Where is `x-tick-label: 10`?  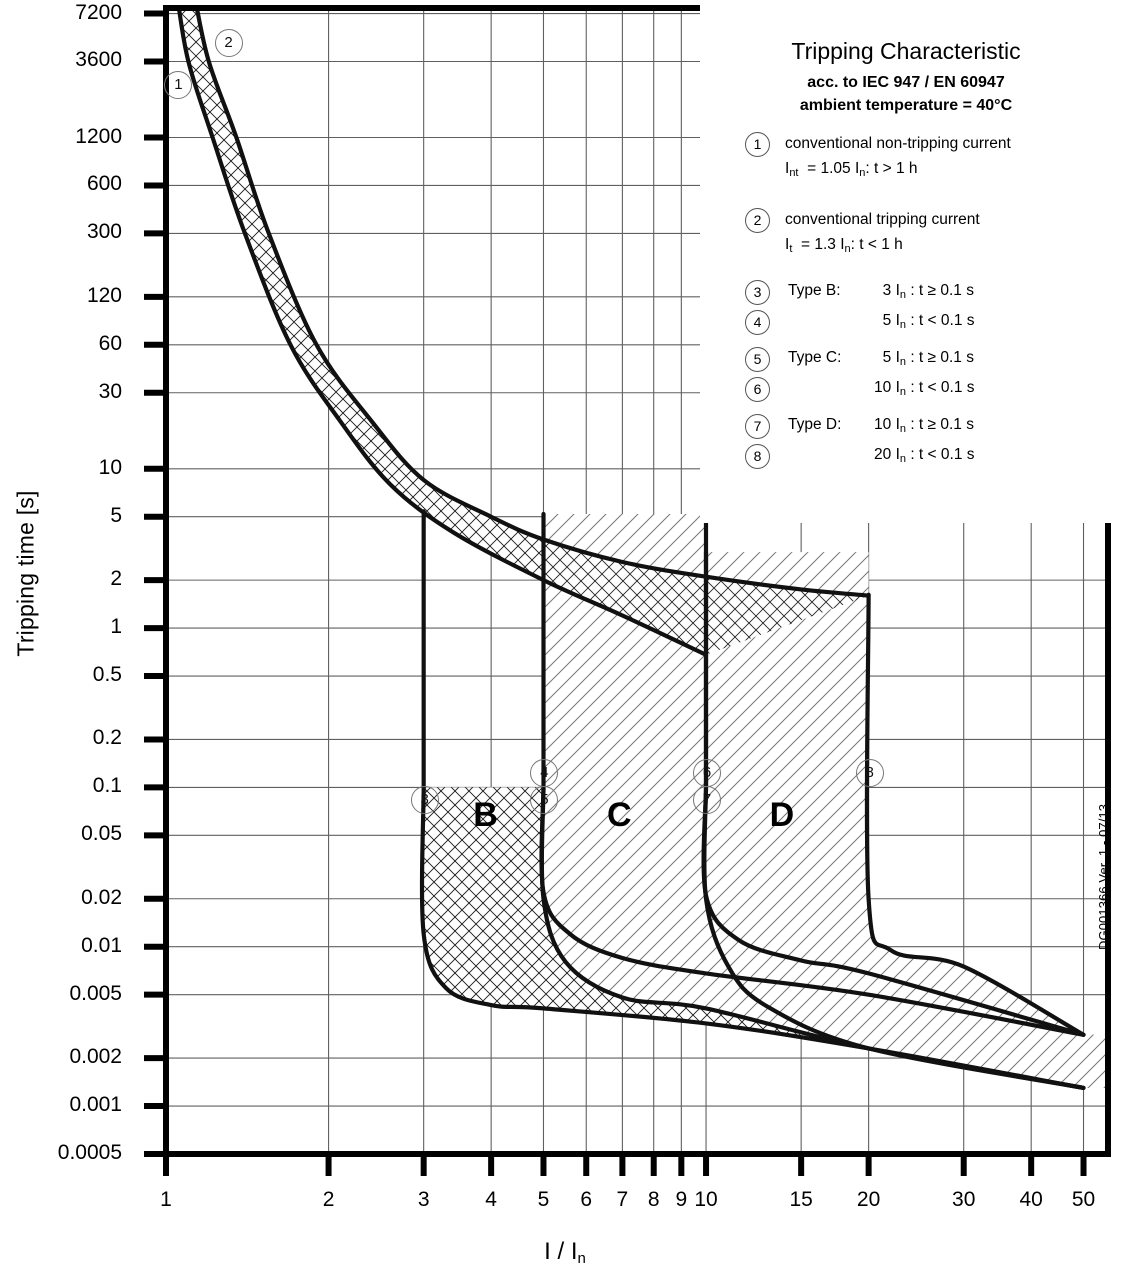 x-tick-label: 10 is located at coordinates (706, 1199).